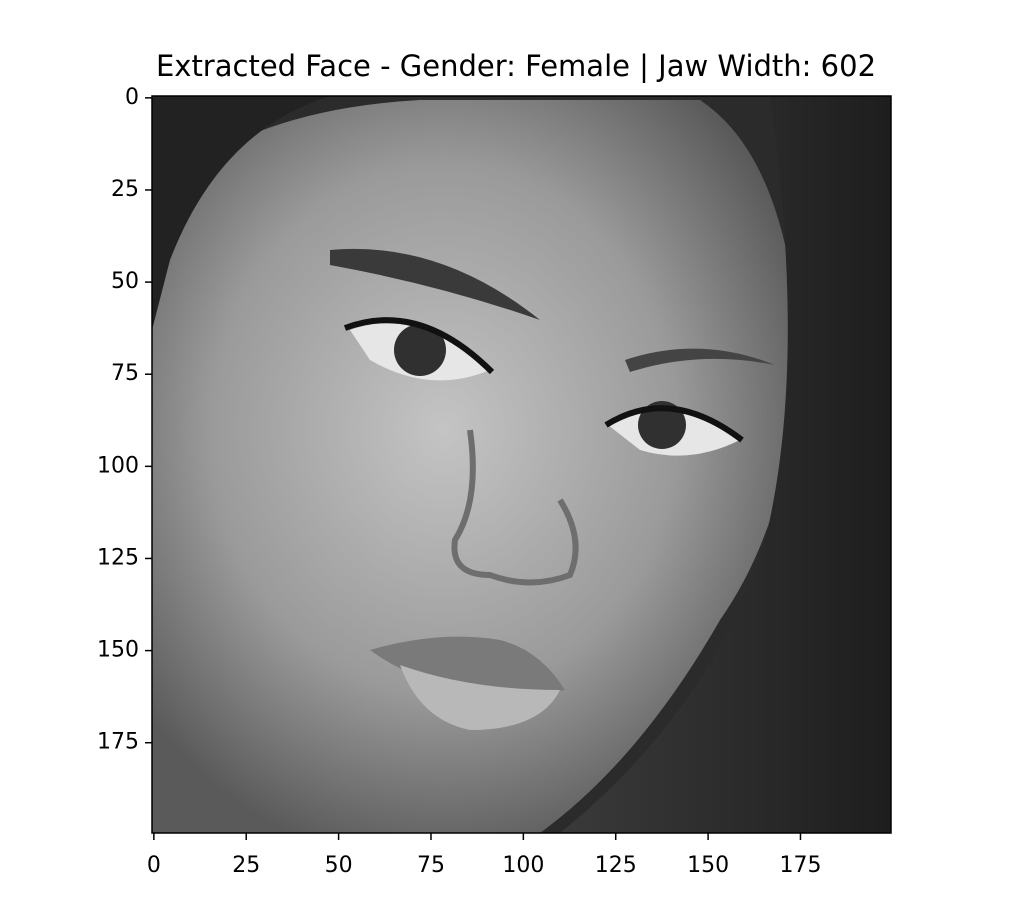 Image resolution: width=1016 pixels, height=904 pixels. Describe the element at coordinates (662, 425) in the screenshot. I see `iris-right` at that location.